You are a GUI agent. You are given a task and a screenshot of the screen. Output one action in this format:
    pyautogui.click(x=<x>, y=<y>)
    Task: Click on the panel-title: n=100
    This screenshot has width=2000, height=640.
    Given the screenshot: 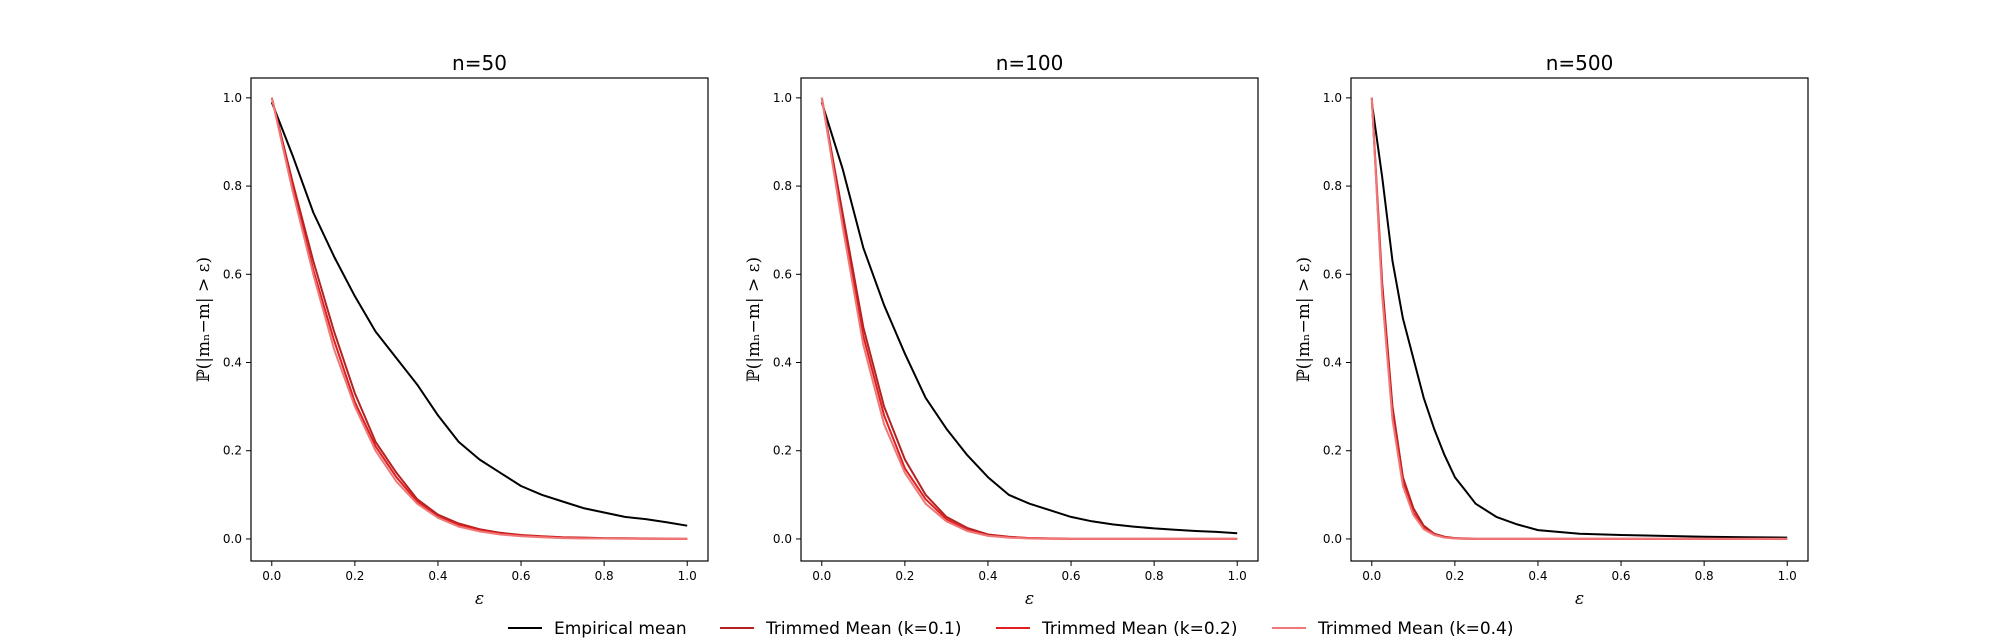 What is the action you would take?
    pyautogui.click(x=1030, y=63)
    